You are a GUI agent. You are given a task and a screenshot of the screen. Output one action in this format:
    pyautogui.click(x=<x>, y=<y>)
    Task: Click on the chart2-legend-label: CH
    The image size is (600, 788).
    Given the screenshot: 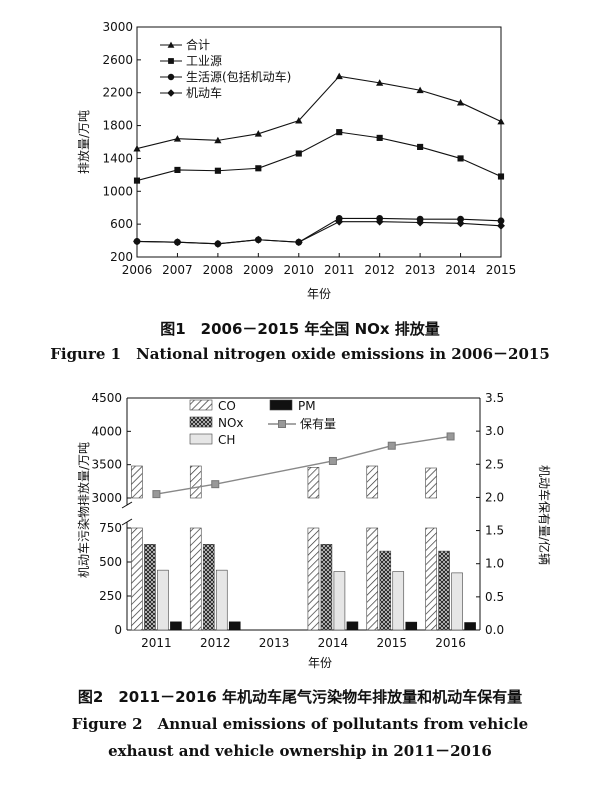 What is the action you would take?
    pyautogui.click(x=226, y=440)
    